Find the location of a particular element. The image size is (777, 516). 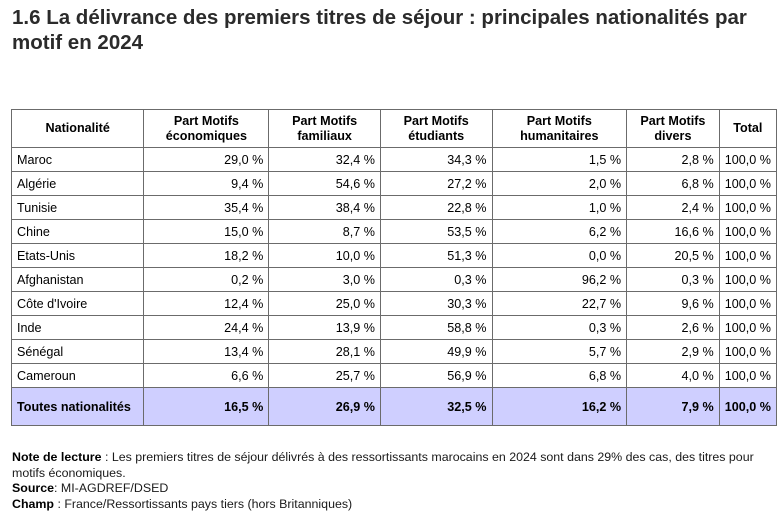

total-value-cell: 16,5 % is located at coordinates (206, 406).